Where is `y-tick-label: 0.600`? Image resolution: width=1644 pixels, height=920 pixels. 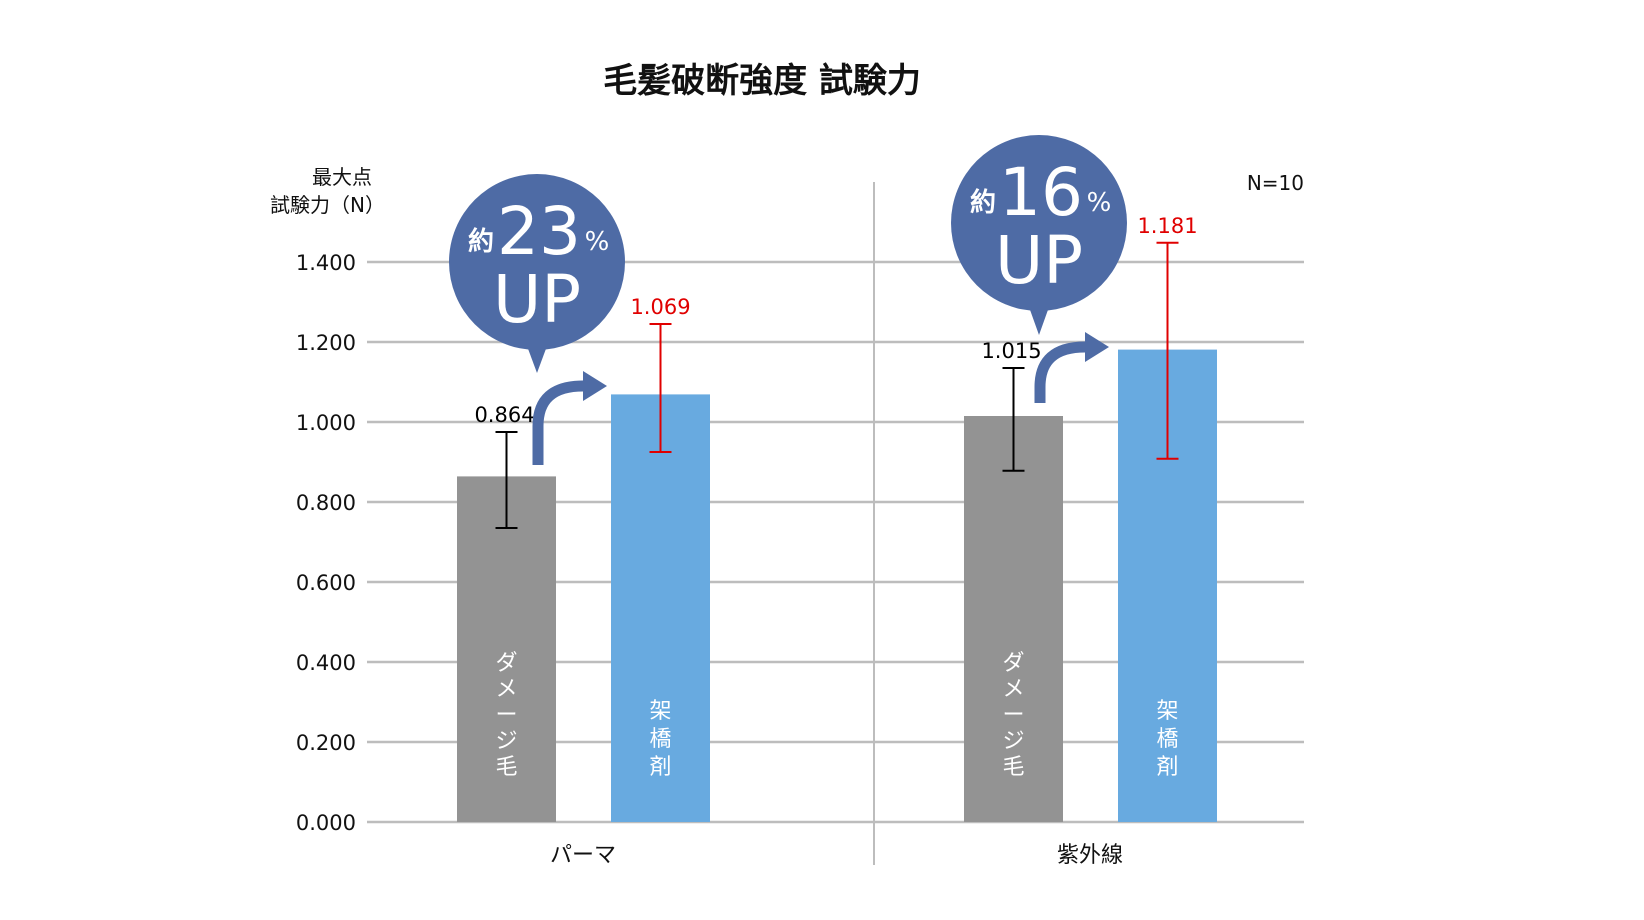
y-tick-label: 0.600 is located at coordinates (326, 583).